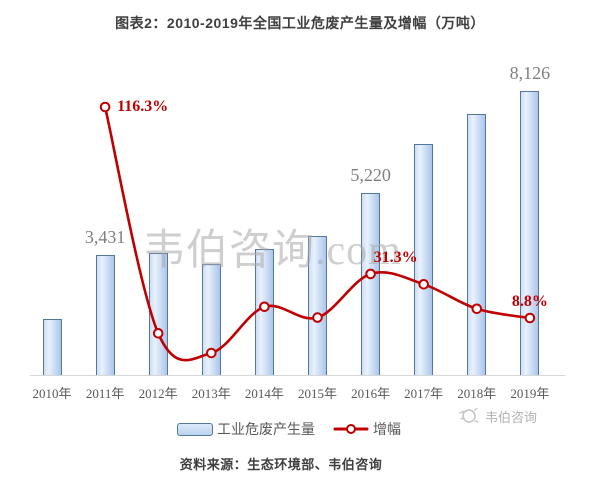  I want to click on x-axis-label: 2013年, so click(211, 393).